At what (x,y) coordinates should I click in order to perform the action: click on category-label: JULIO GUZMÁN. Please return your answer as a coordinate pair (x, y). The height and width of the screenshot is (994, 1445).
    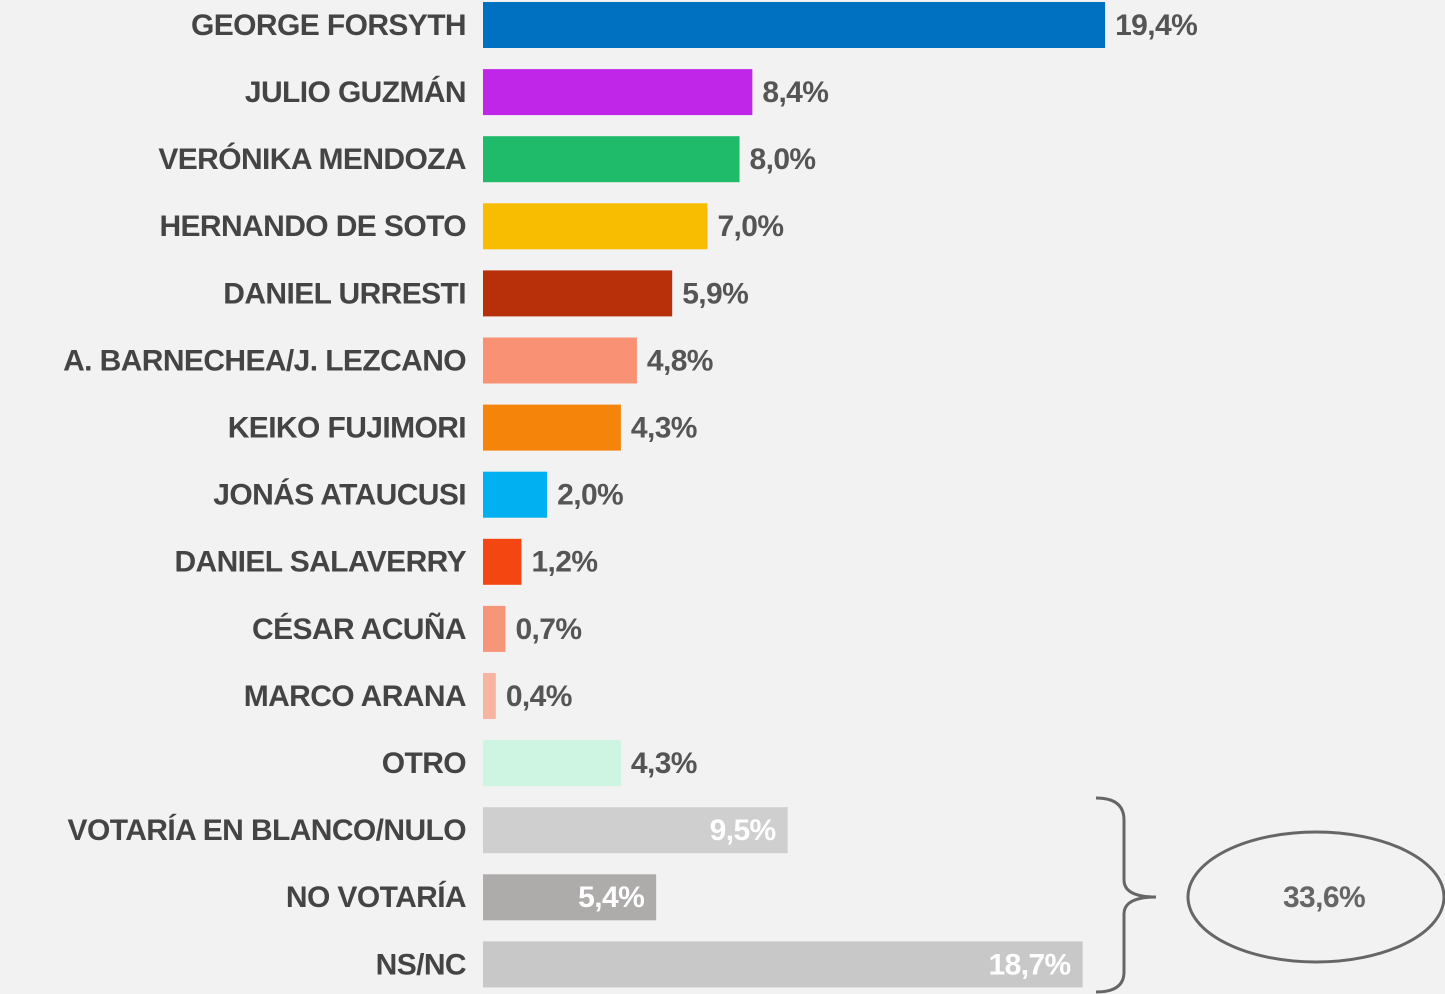
    Looking at the image, I should click on (355, 92).